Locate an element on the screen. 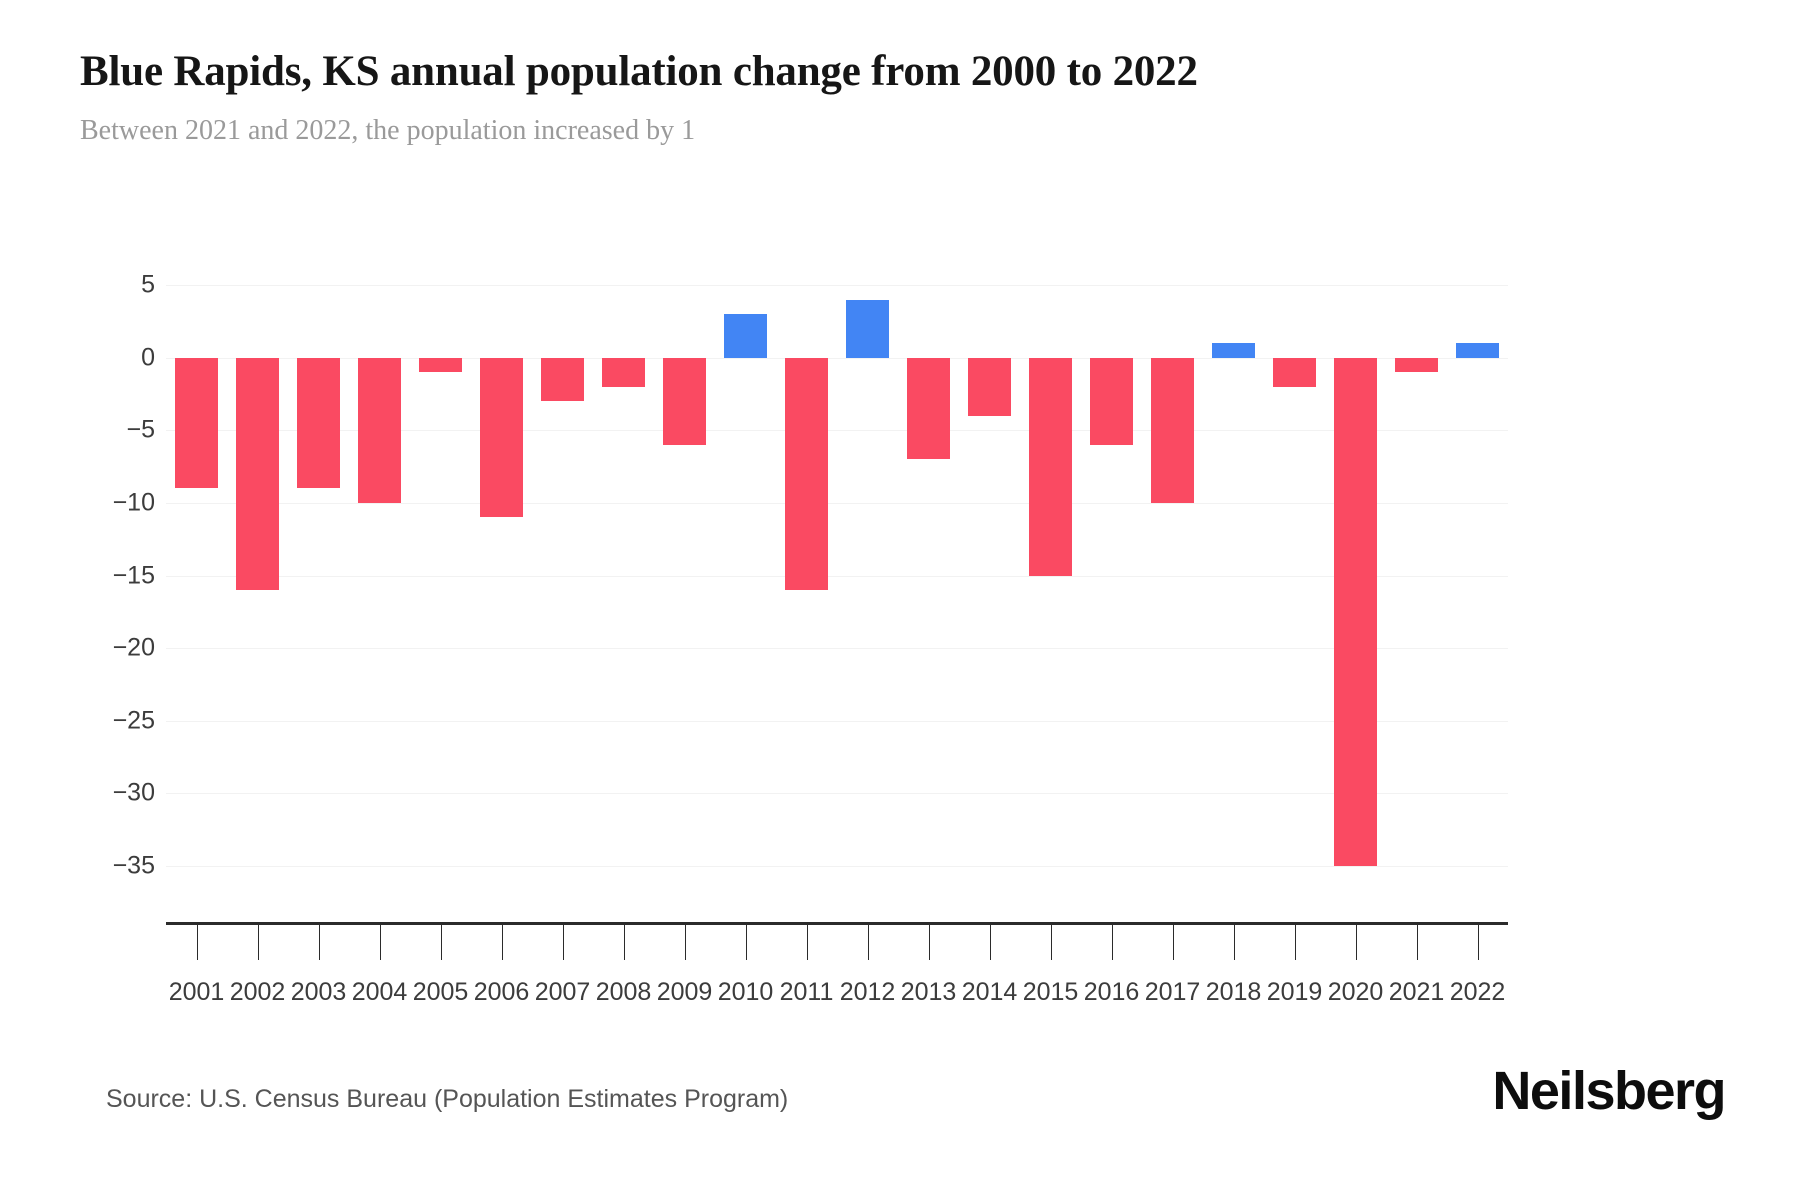 Image resolution: width=1800 pixels, height=1200 pixels. gridline--25 is located at coordinates (837, 721).